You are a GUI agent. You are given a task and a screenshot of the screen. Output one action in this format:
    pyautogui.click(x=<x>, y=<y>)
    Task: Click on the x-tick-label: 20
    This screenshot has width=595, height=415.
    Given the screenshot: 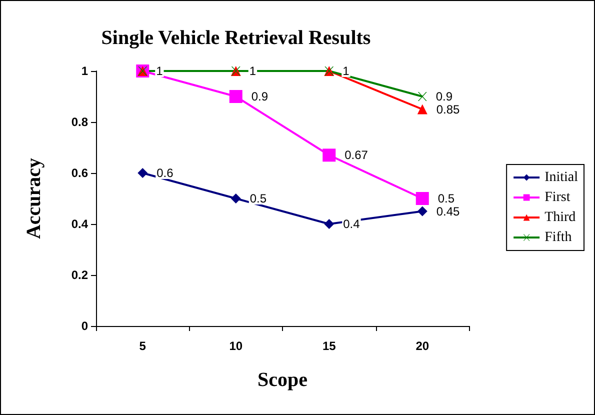 What is the action you would take?
    pyautogui.click(x=423, y=346)
    